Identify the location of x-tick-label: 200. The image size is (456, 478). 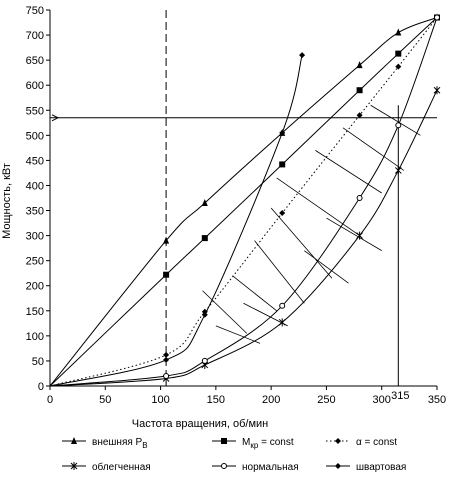
(271, 400).